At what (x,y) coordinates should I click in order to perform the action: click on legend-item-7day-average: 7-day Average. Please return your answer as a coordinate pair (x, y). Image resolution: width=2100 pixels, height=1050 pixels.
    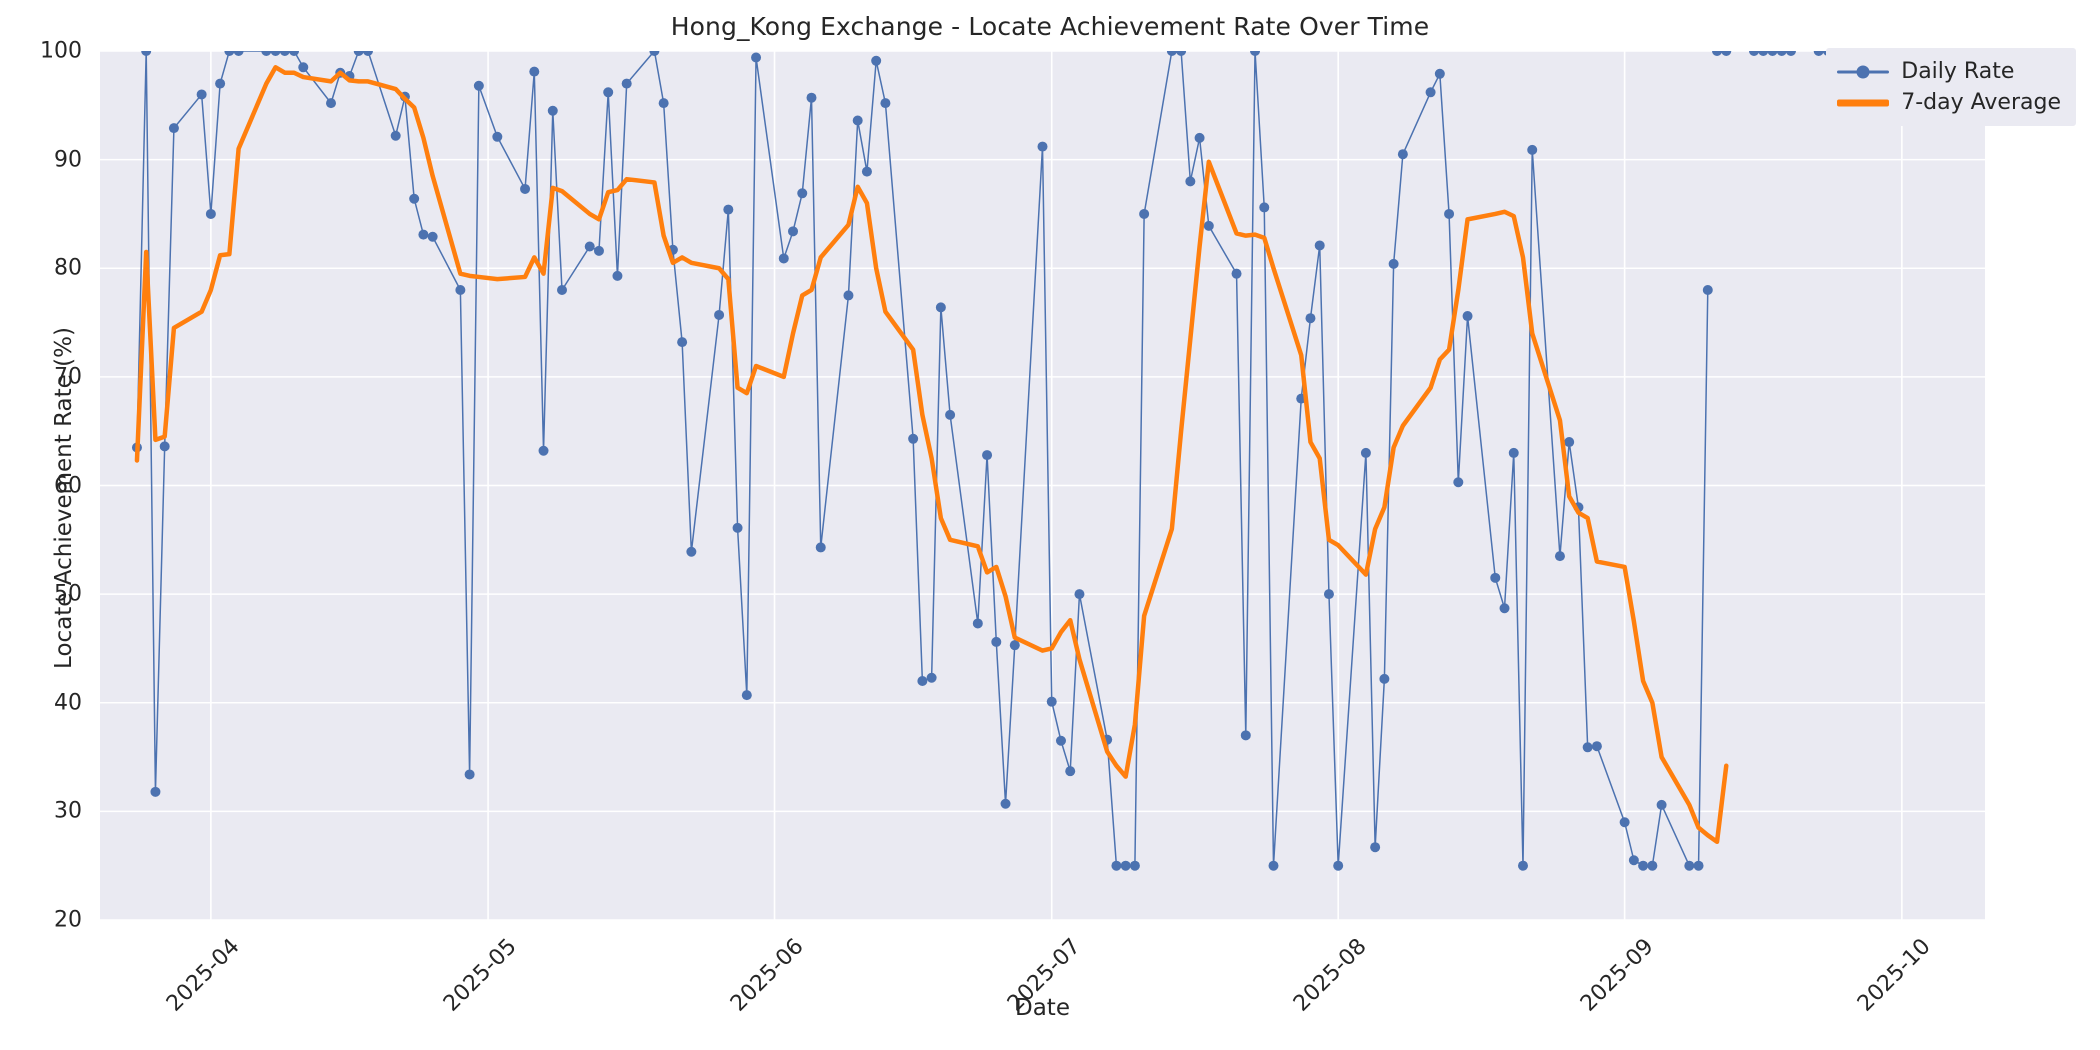
    Looking at the image, I should click on (1949, 102).